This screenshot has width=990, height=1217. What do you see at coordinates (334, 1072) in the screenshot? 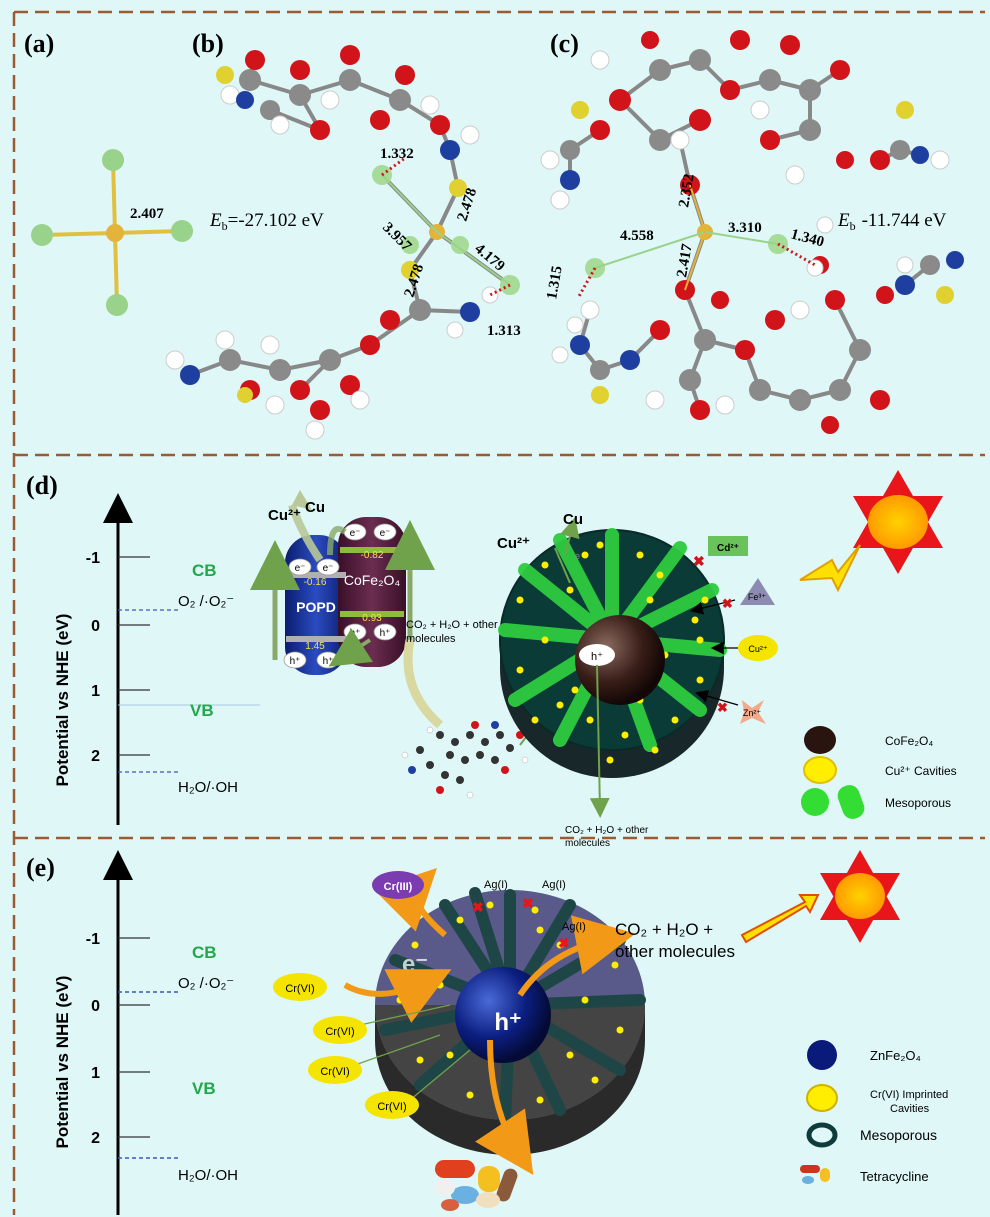
I see `cr6-label-3: Cr(VI)` at bounding box center [334, 1072].